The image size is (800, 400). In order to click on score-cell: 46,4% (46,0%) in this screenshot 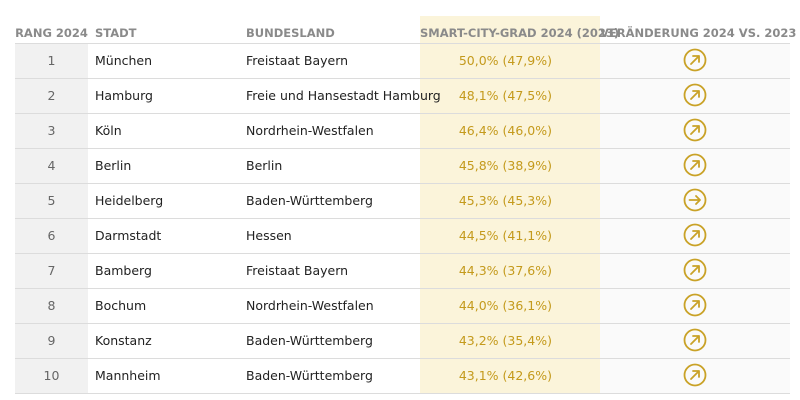, I will do `click(505, 130)`.